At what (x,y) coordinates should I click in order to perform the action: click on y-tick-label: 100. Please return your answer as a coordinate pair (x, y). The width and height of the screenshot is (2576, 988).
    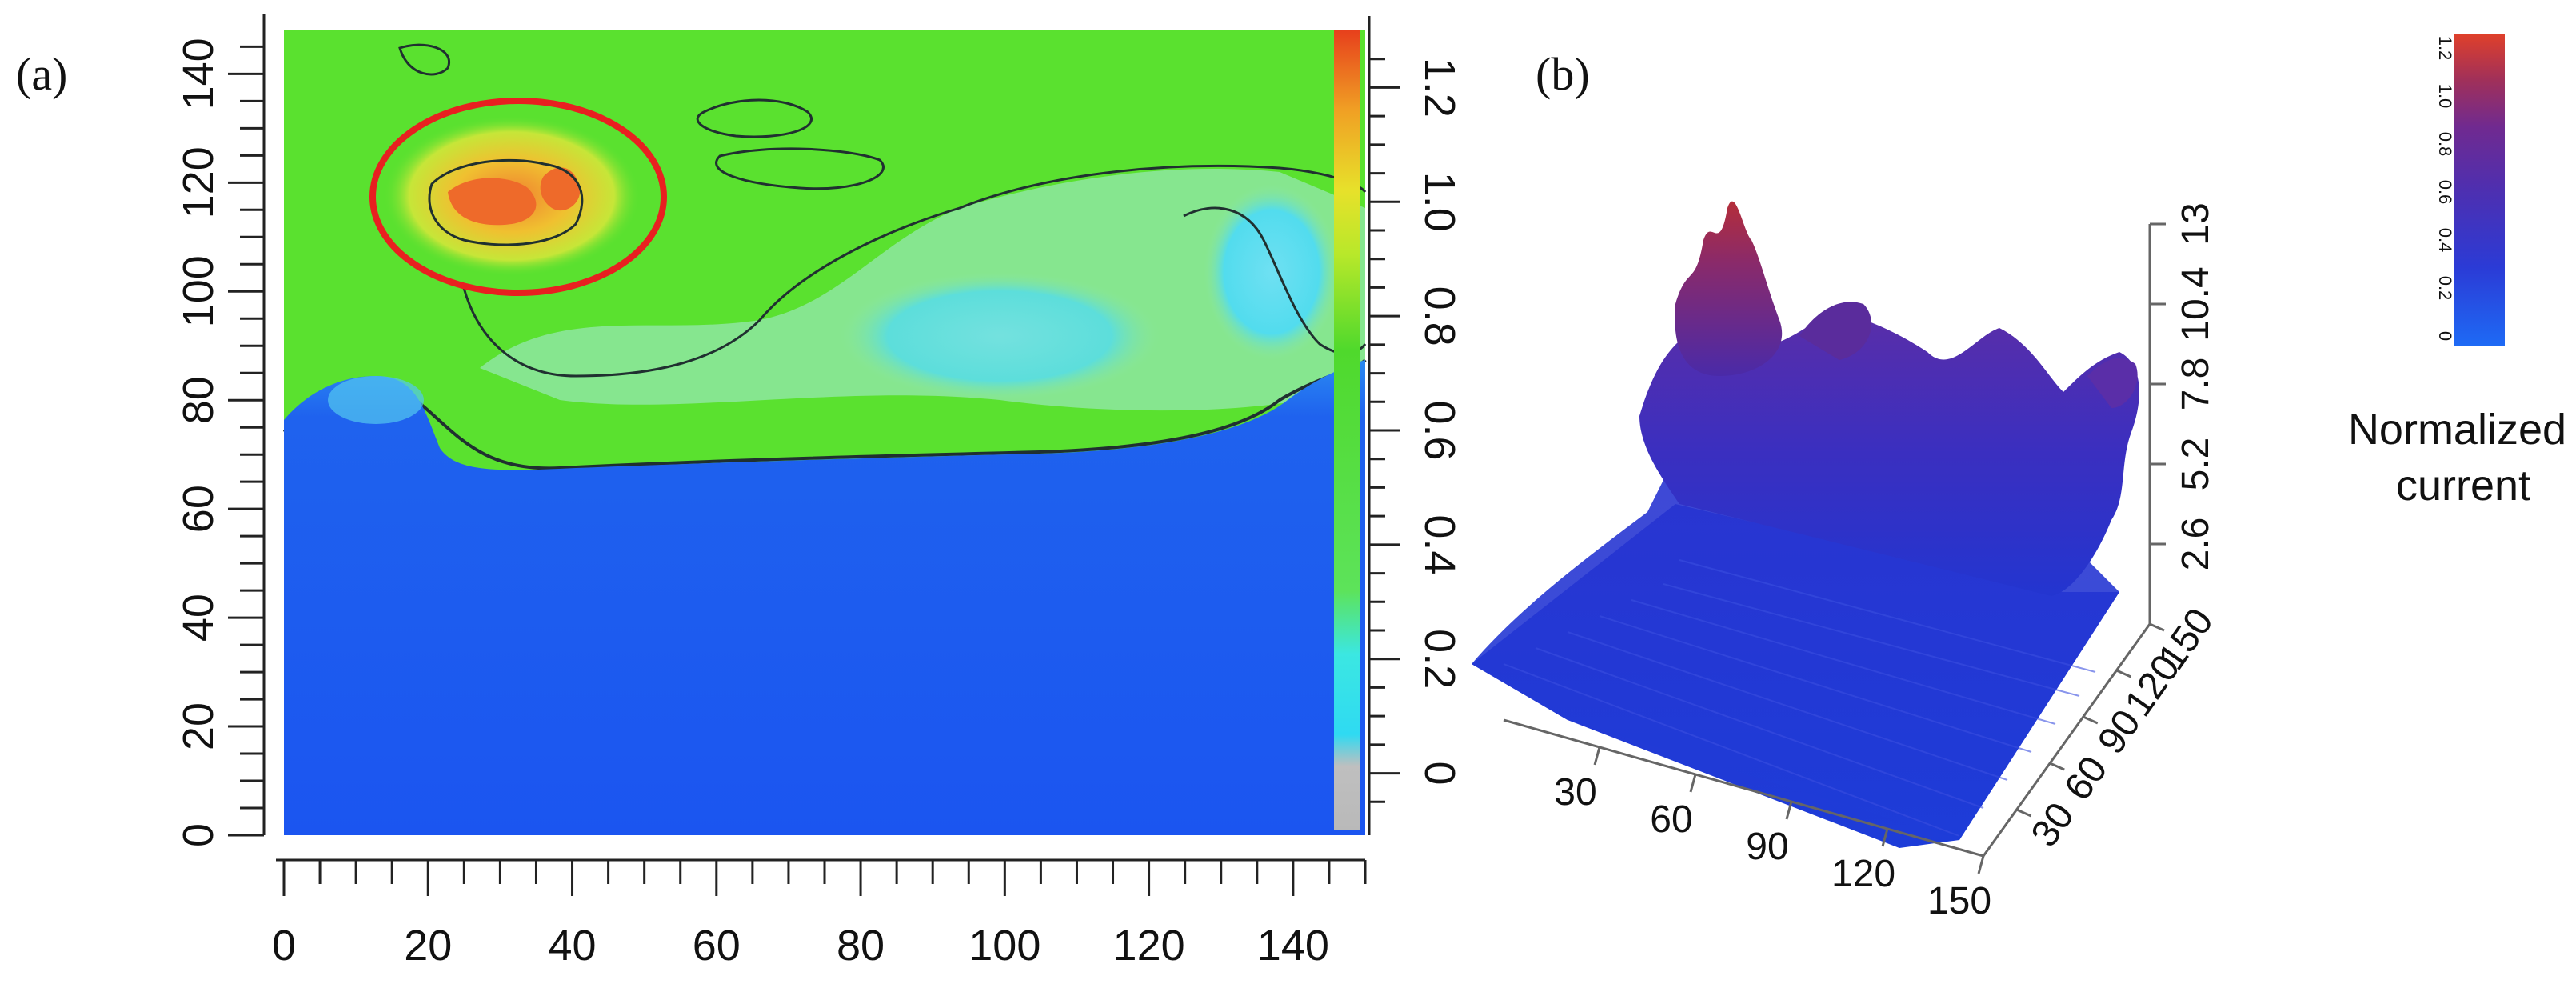
    Looking at the image, I should click on (198, 291).